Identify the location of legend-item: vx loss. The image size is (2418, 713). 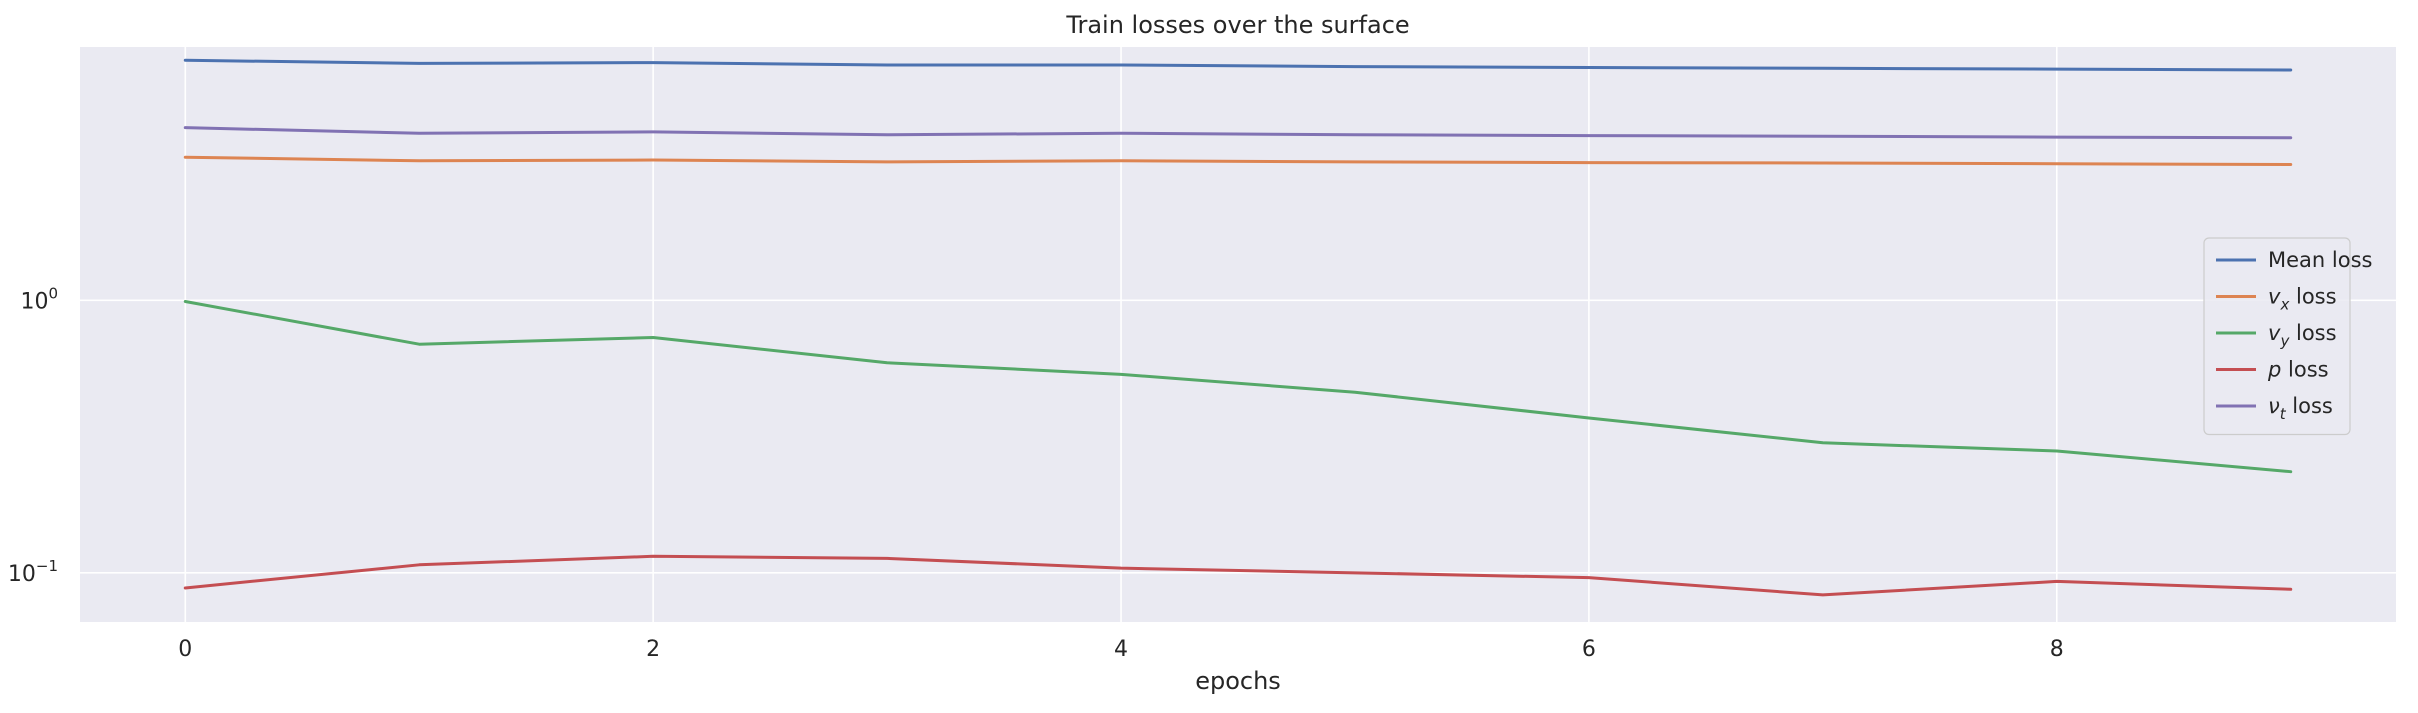
(2276, 299).